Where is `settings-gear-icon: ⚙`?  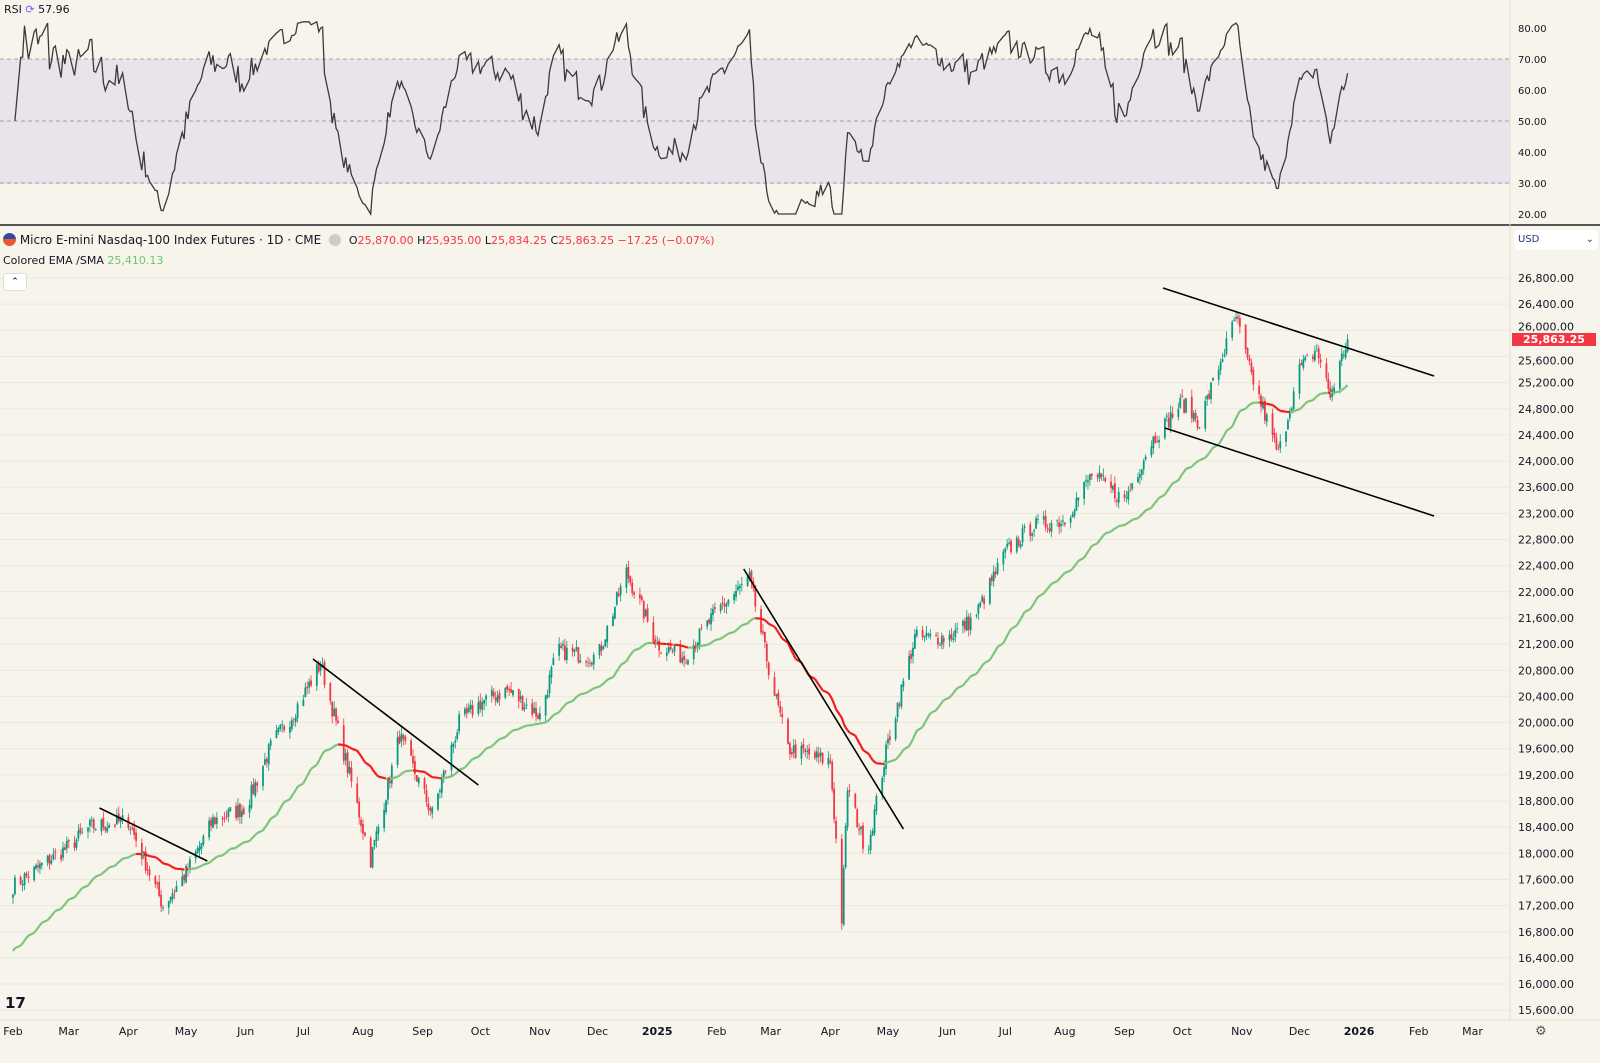 settings-gear-icon: ⚙ is located at coordinates (1541, 1031).